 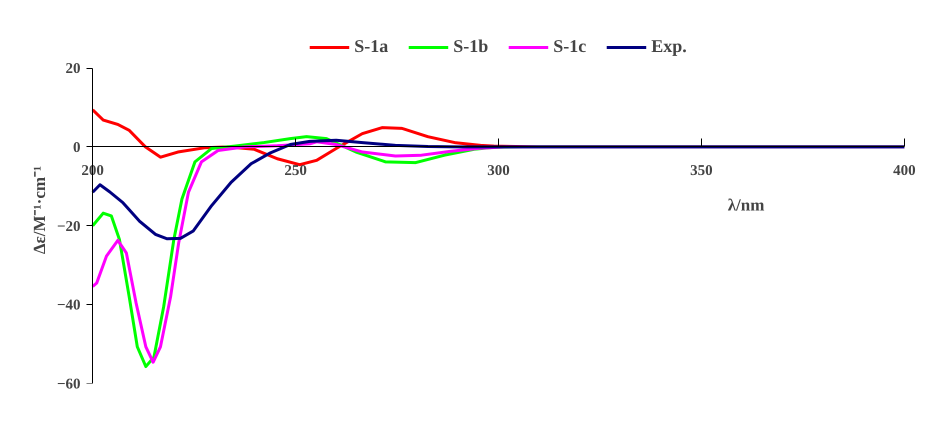 What do you see at coordinates (569, 46) in the screenshot?
I see `legend-label: S-1c` at bounding box center [569, 46].